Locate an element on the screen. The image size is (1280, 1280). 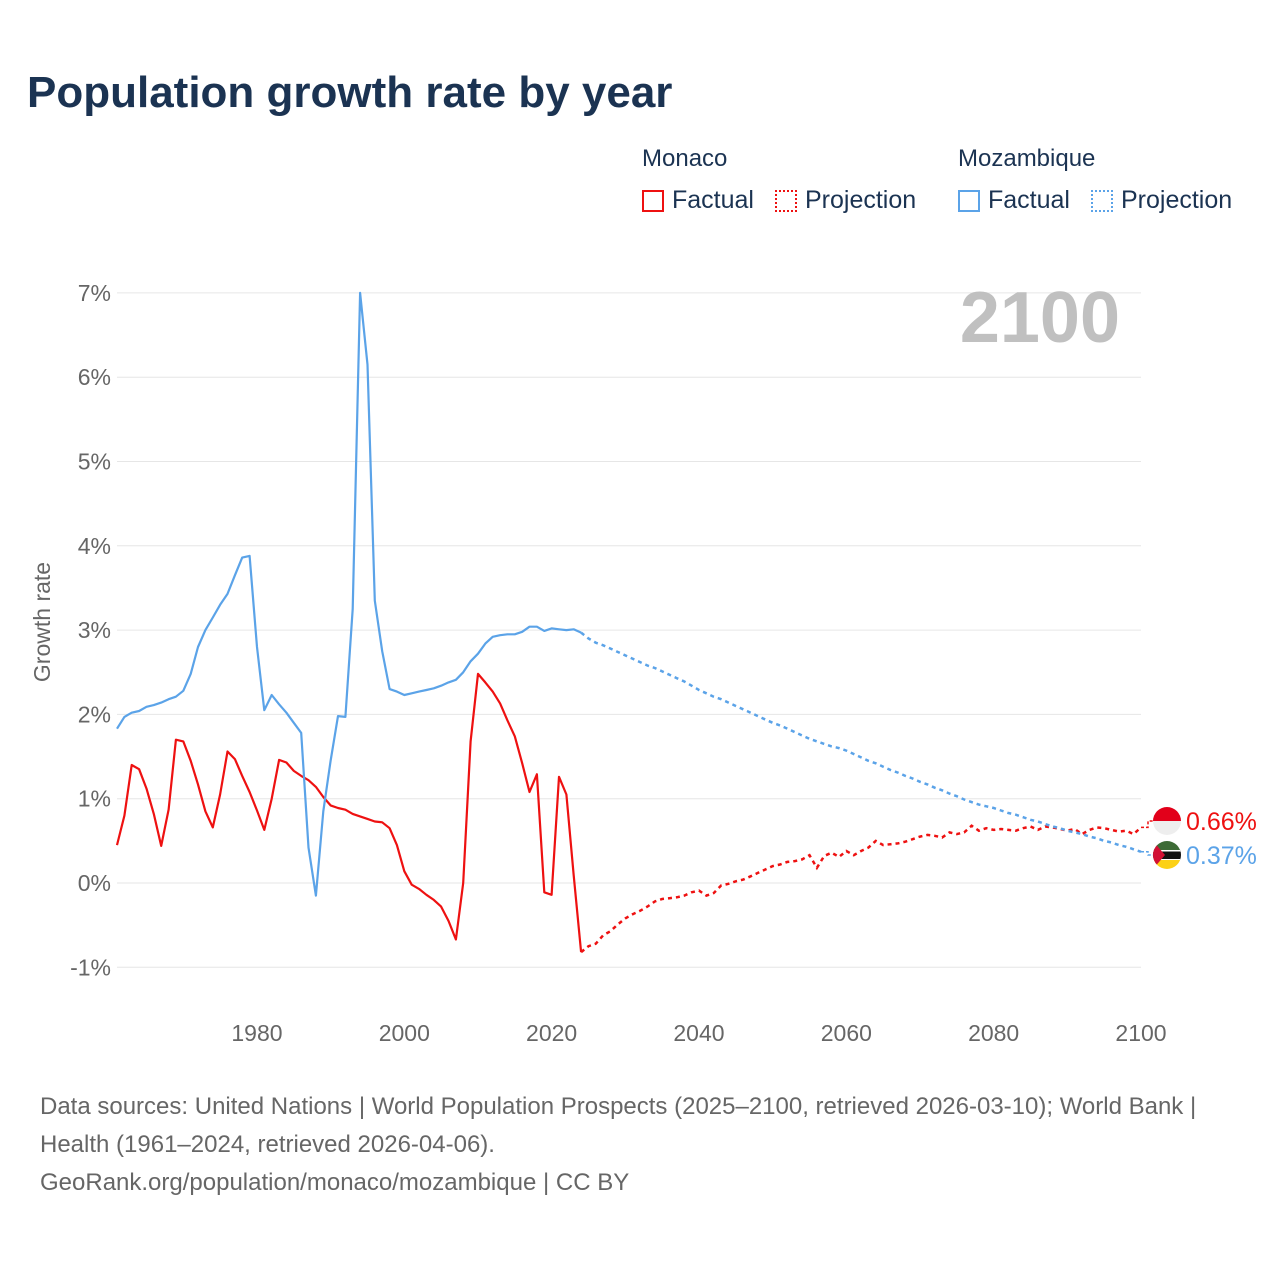
flag-yellow is located at coordinates (1167, 864).